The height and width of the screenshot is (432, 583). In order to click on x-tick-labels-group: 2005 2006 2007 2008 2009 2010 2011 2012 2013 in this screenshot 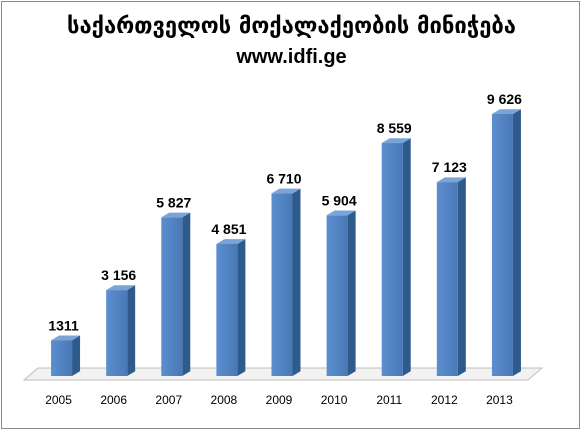, I will do `click(279, 400)`.